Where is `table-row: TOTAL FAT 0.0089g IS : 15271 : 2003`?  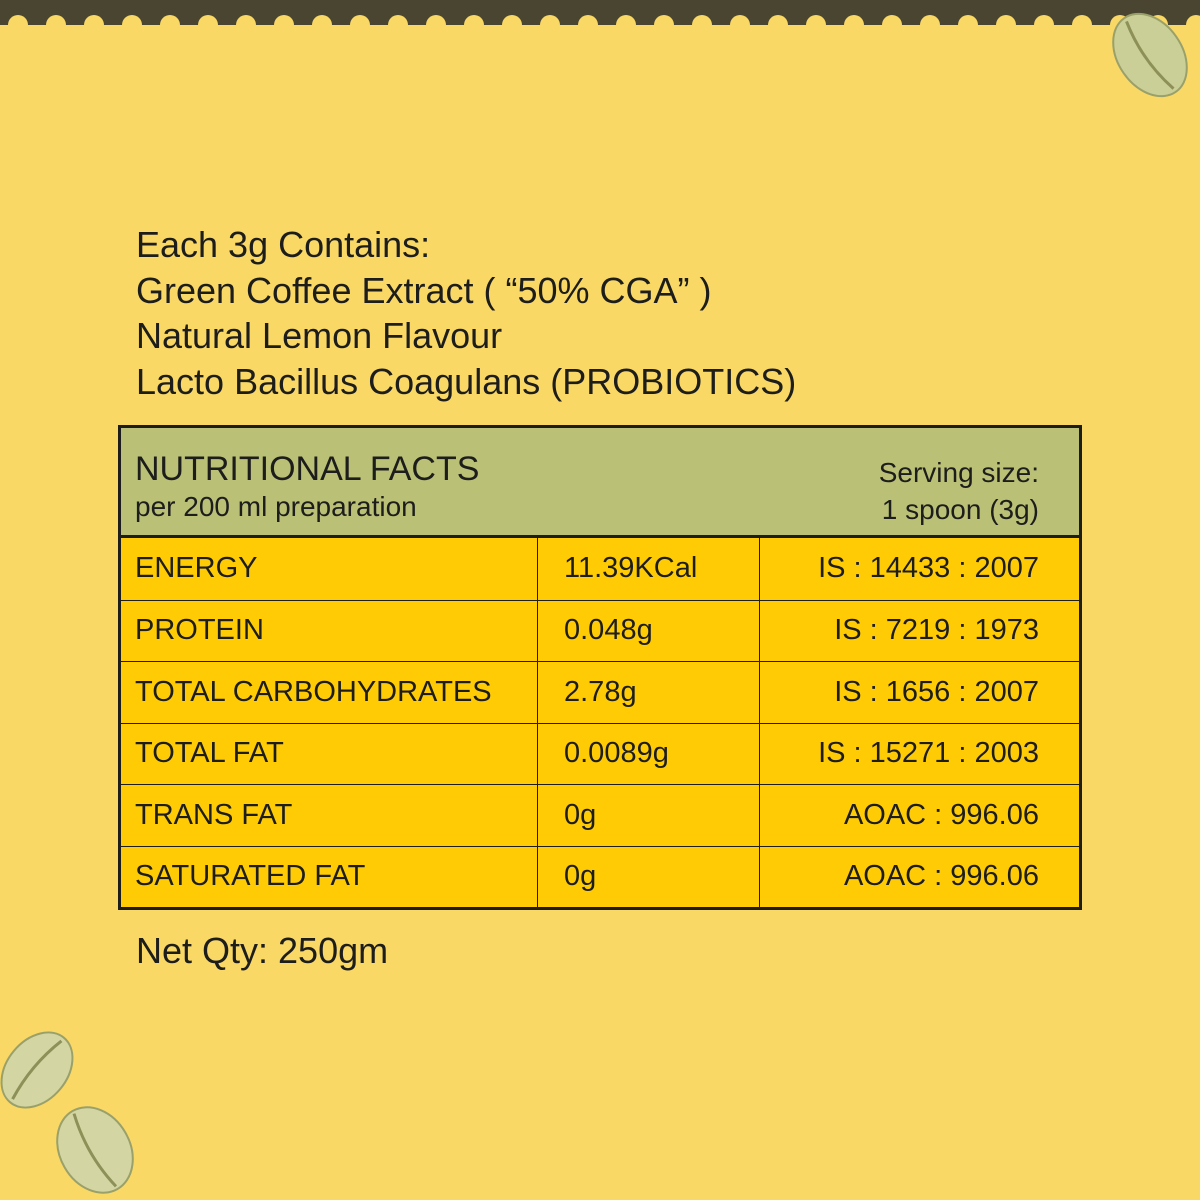 table-row: TOTAL FAT 0.0089g IS : 15271 : 2003 is located at coordinates (600, 753).